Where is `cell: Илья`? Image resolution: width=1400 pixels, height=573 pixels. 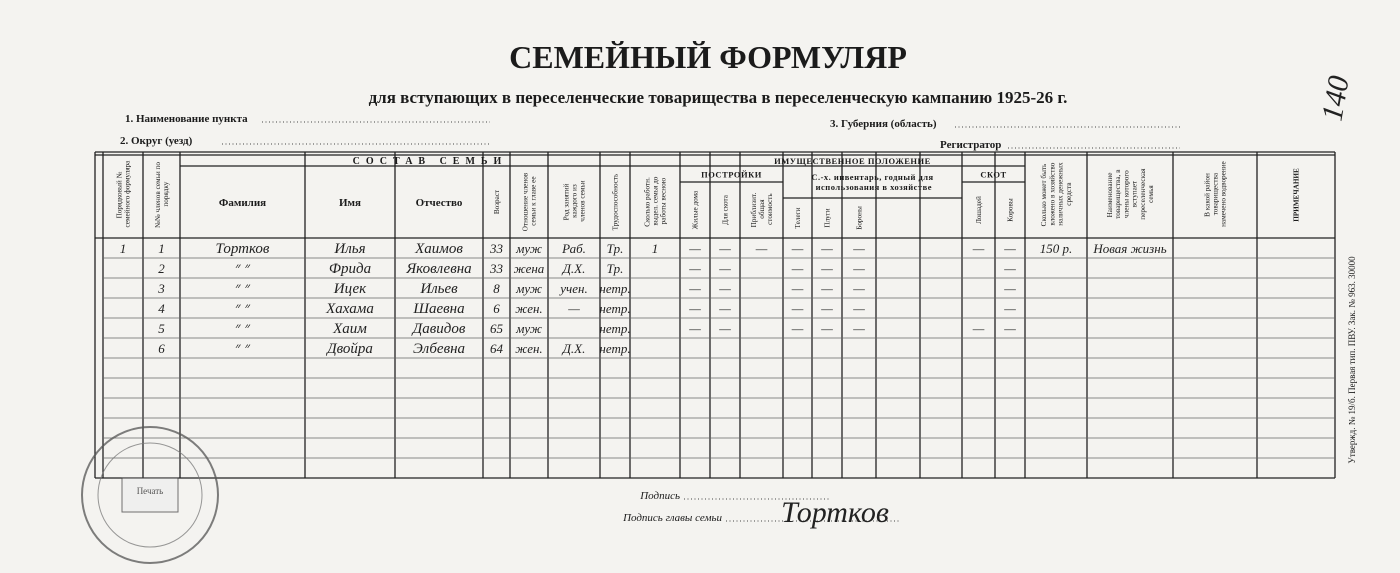 cell: Илья is located at coordinates (349, 249).